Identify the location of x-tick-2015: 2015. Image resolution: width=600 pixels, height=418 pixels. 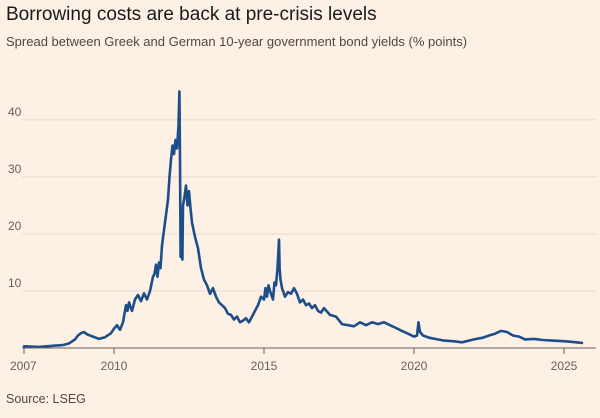
(264, 366).